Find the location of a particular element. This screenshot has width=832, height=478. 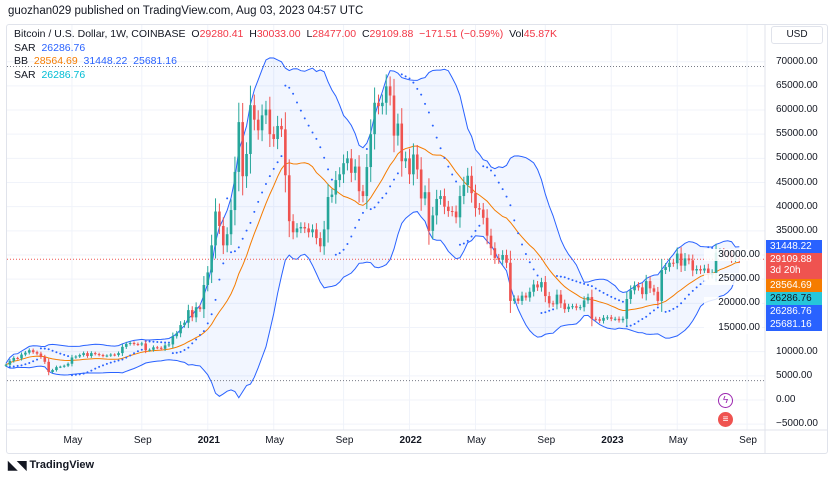

time-tick-label: 2022 is located at coordinates (410, 440).